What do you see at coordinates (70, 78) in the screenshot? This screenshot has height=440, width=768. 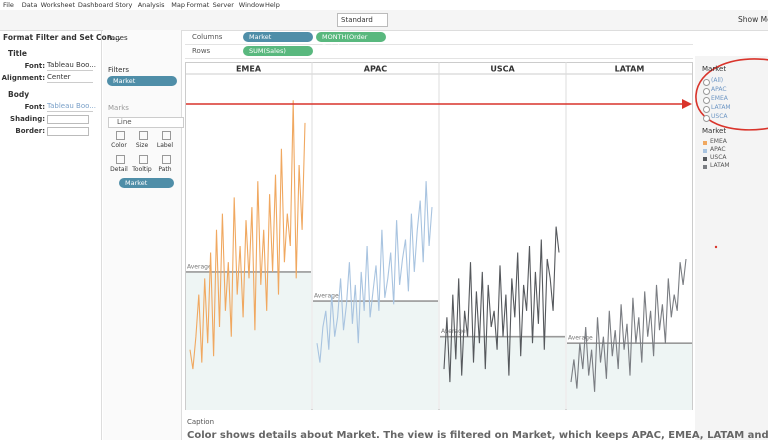 I see `row-value: Center` at bounding box center [70, 78].